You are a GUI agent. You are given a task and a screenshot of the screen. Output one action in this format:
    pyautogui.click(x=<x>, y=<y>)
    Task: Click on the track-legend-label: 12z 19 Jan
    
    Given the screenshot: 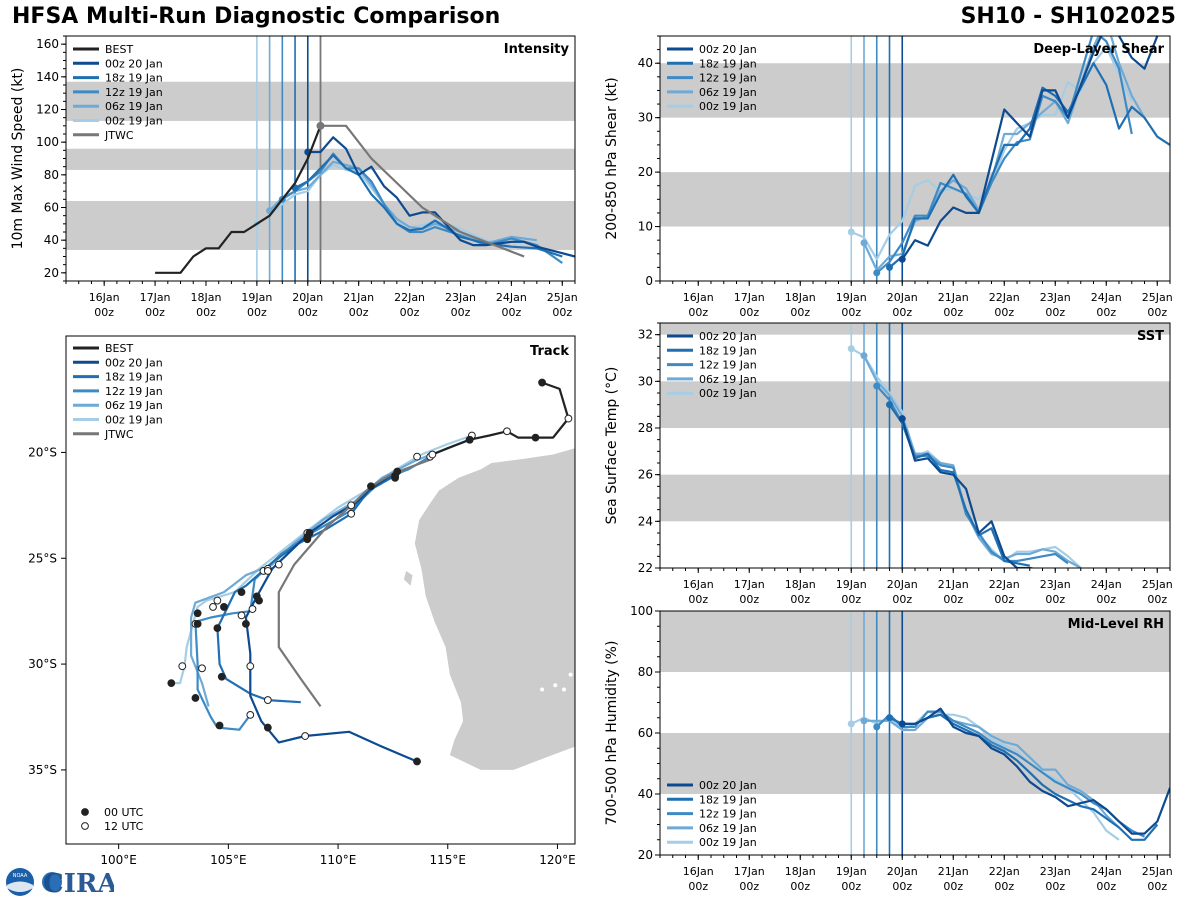 What is the action you would take?
    pyautogui.click(x=134, y=391)
    